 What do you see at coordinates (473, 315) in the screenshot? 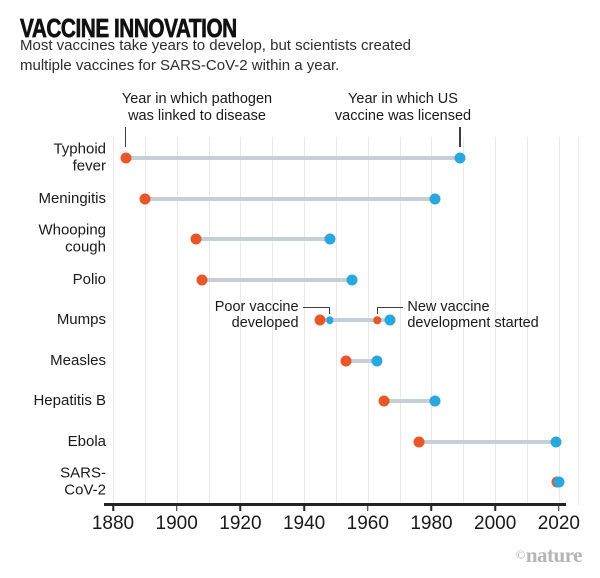
I see `callout-label: New vaccine development started` at bounding box center [473, 315].